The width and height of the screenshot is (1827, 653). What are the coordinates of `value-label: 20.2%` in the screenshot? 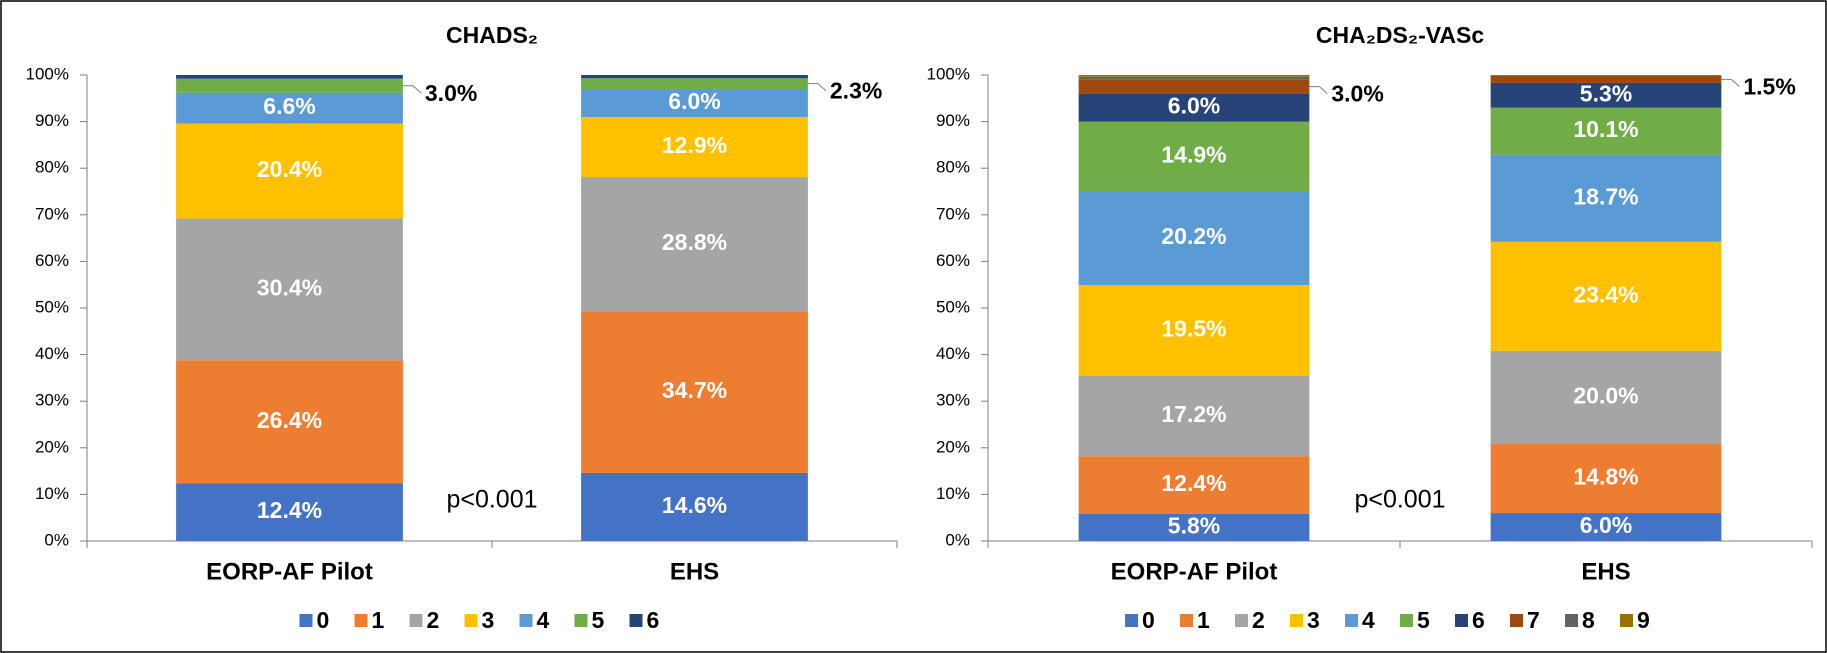 It's located at (1193, 236).